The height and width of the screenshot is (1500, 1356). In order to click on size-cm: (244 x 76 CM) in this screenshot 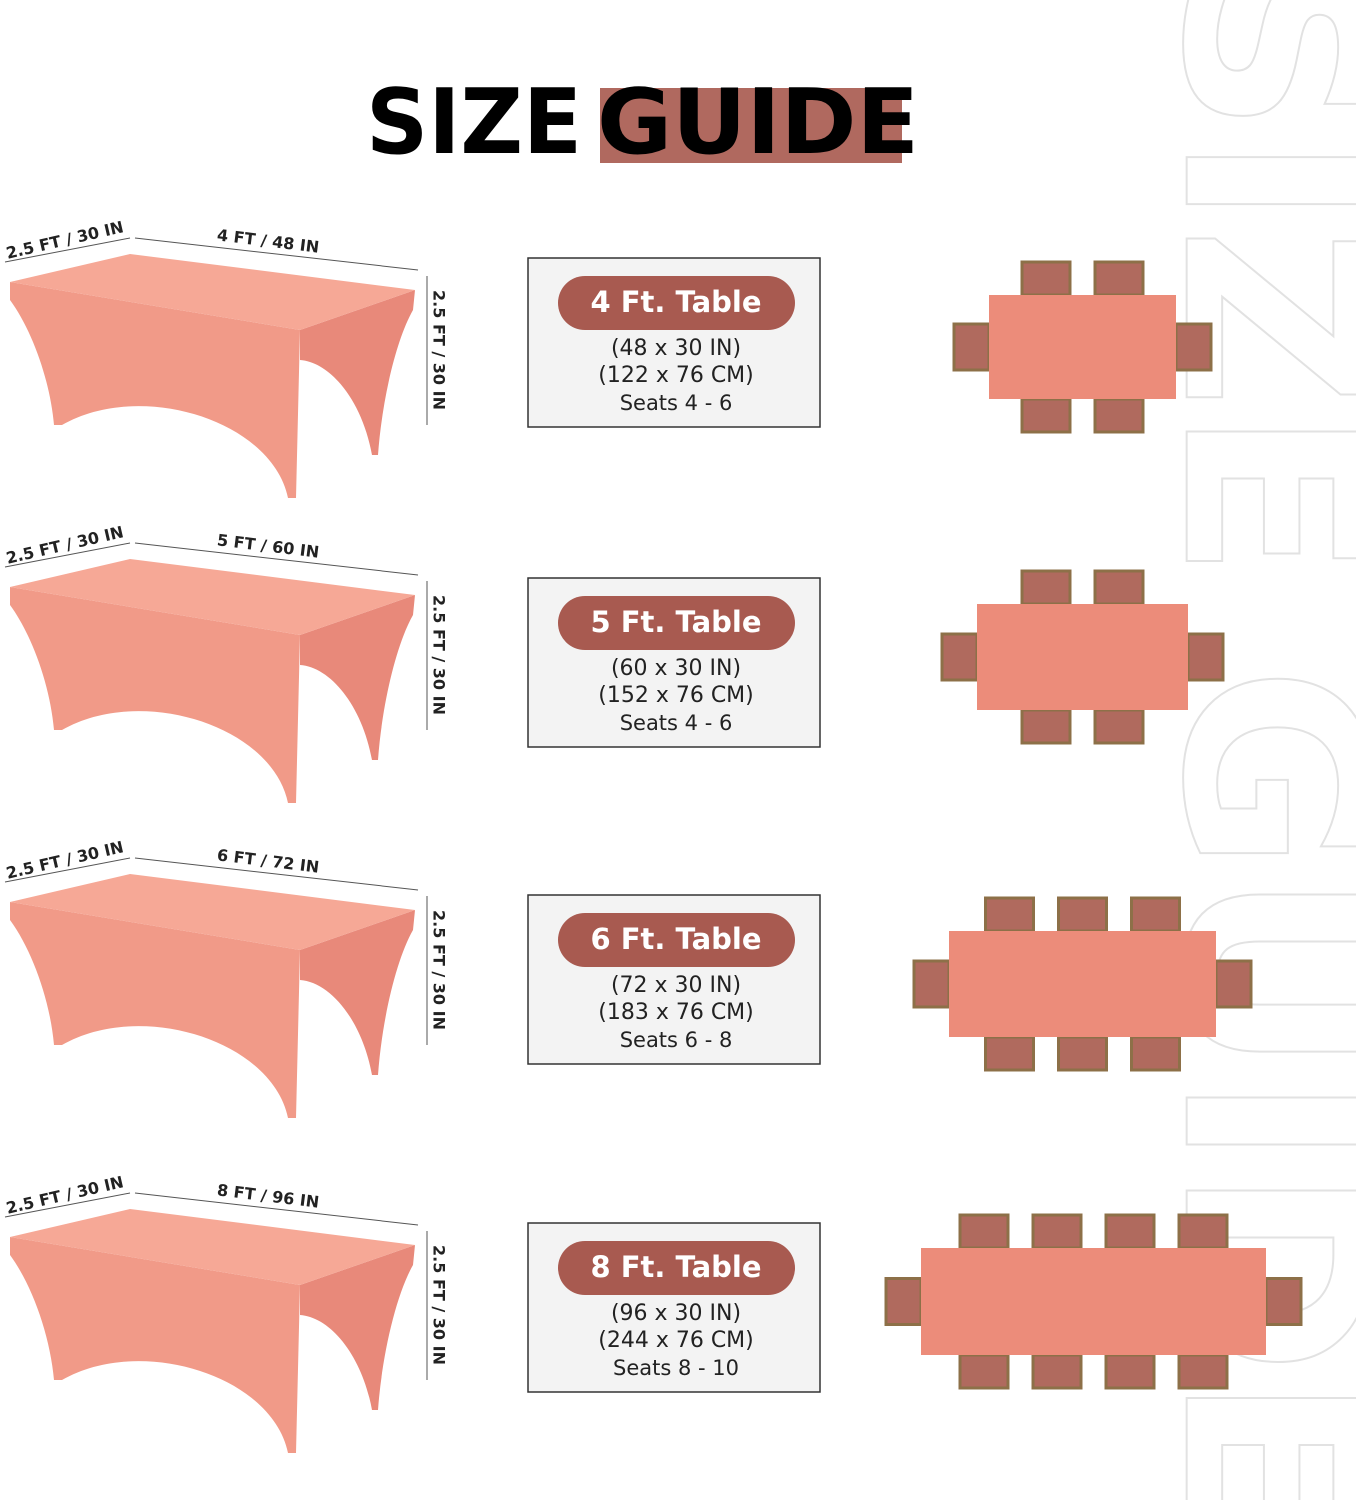, I will do `click(676, 1340)`.